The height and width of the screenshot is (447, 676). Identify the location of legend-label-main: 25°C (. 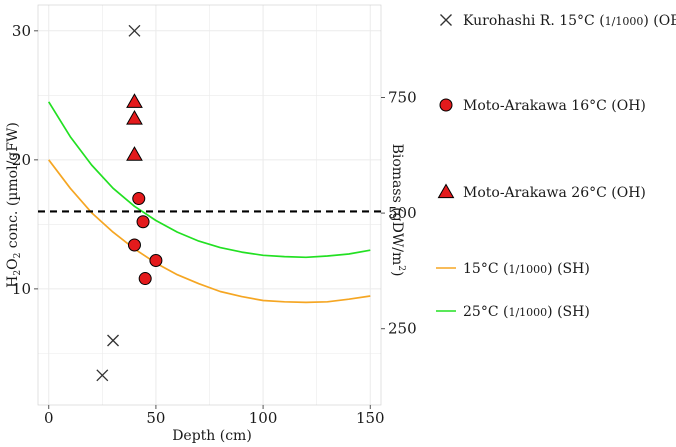
(485, 312).